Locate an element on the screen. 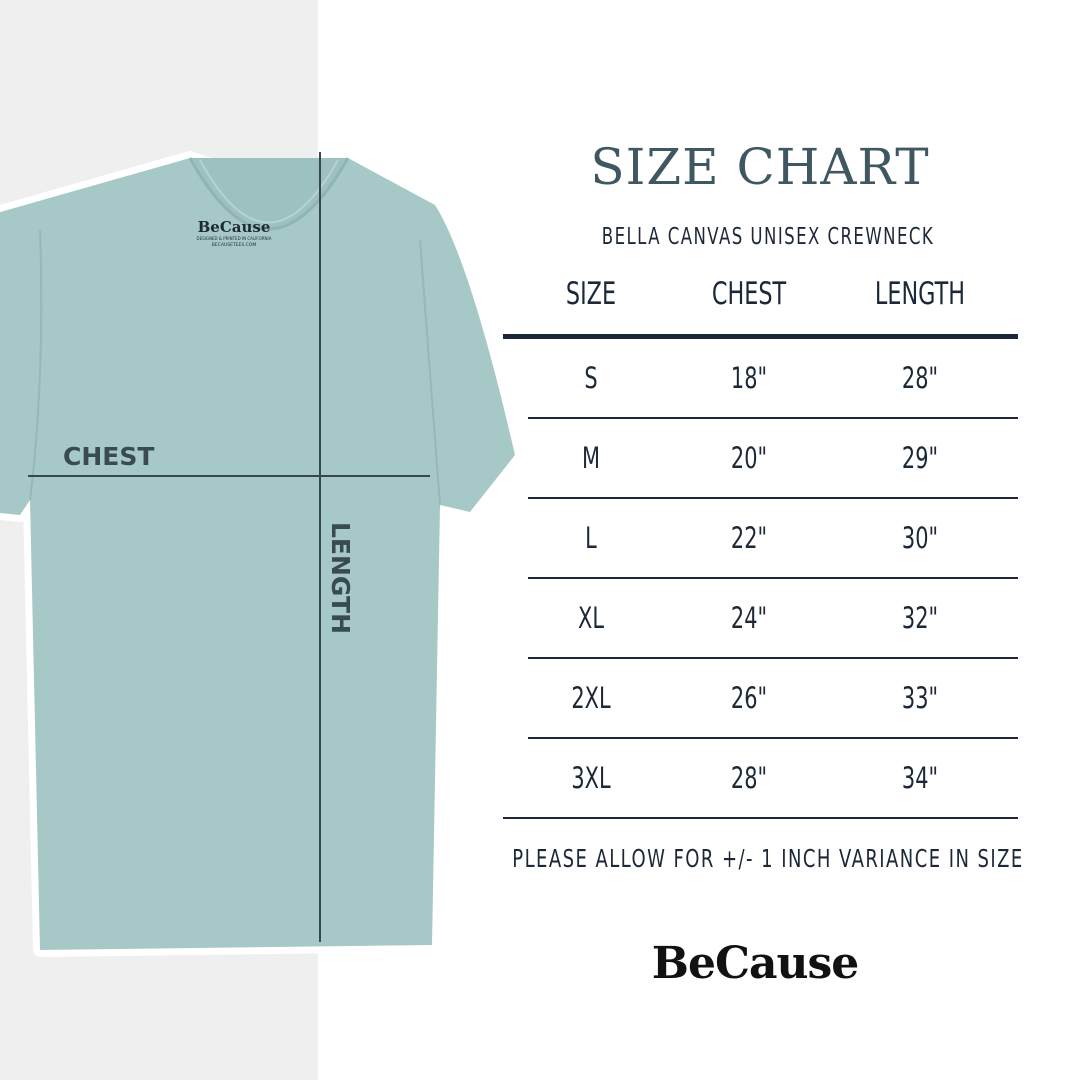 The height and width of the screenshot is (1080, 1080). shirt-label-line2: BECAUSETEES.COM is located at coordinates (234, 245).